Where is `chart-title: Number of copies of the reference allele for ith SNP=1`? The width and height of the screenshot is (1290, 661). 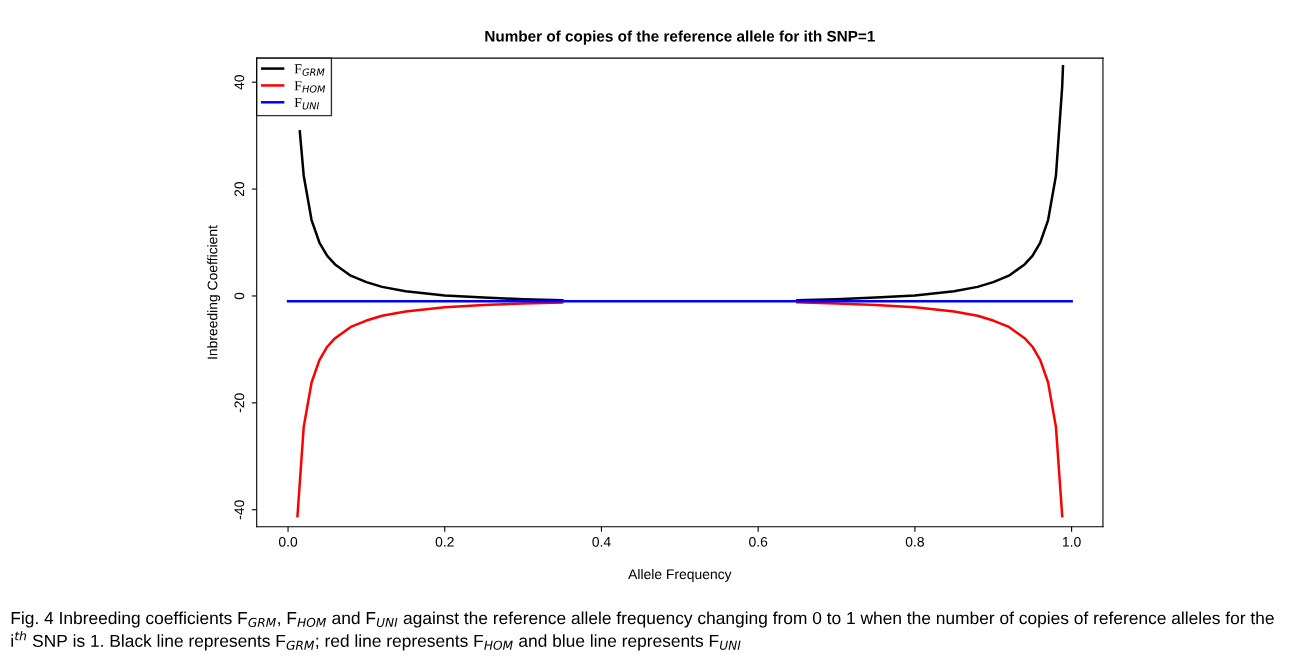 chart-title: Number of copies of the reference allele for ith SNP=1 is located at coordinates (680, 37).